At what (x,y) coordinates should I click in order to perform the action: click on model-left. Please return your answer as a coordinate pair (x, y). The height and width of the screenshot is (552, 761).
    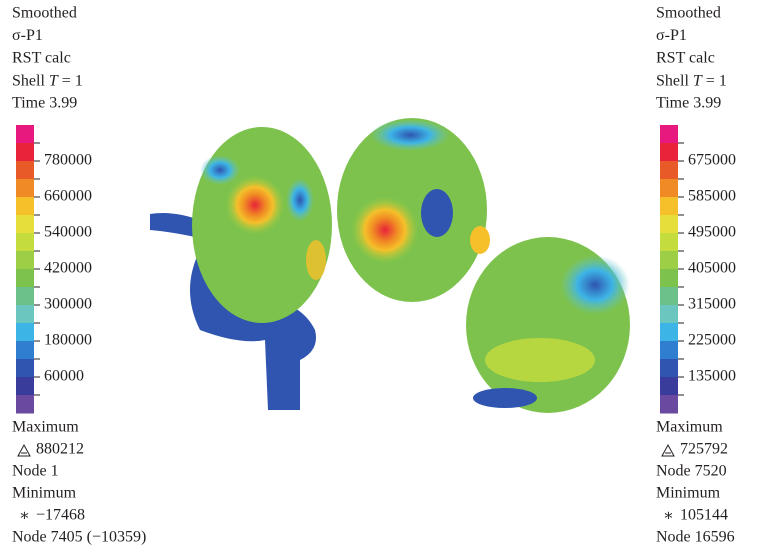
    Looking at the image, I should click on (241, 268).